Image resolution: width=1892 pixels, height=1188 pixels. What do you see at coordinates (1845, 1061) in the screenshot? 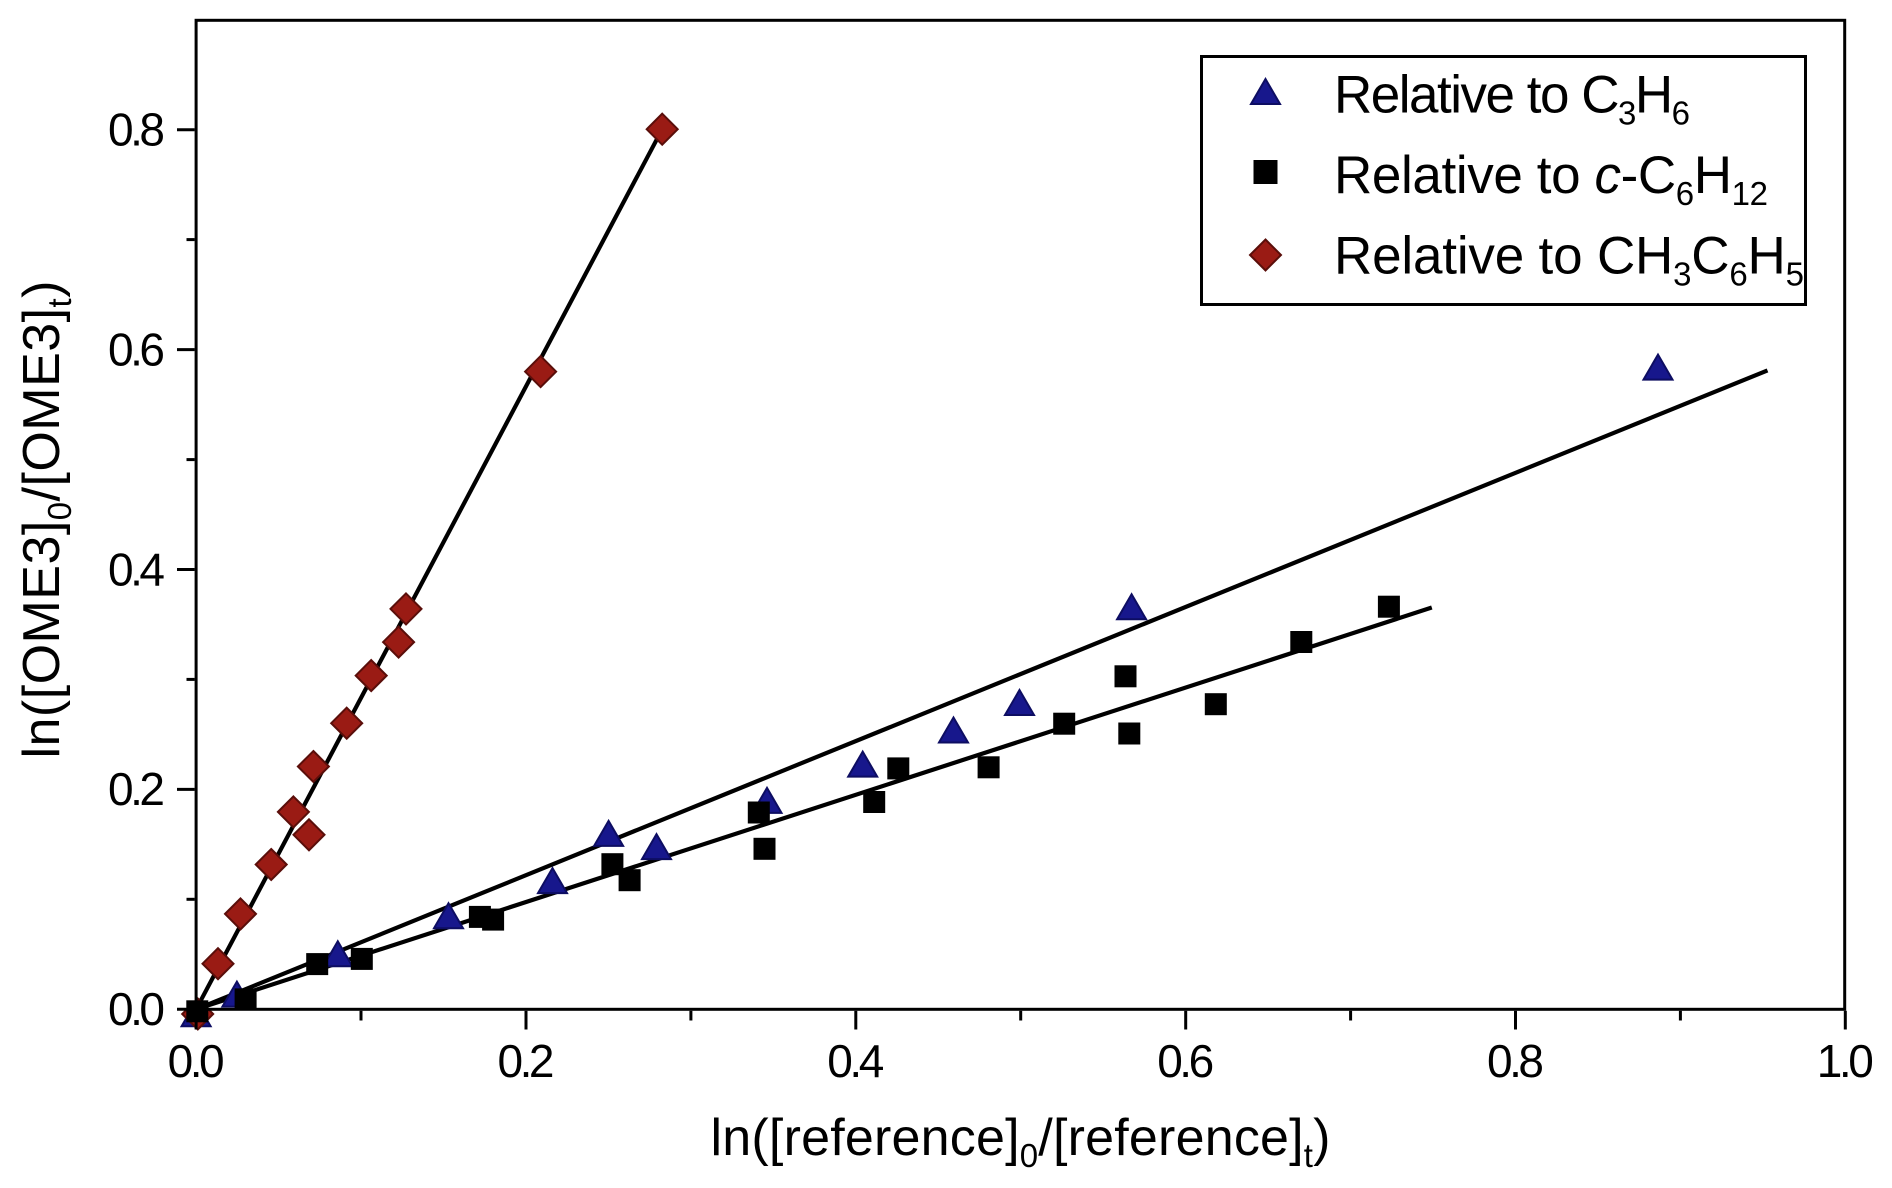
I see `svg-text: 1.0` at bounding box center [1845, 1061].